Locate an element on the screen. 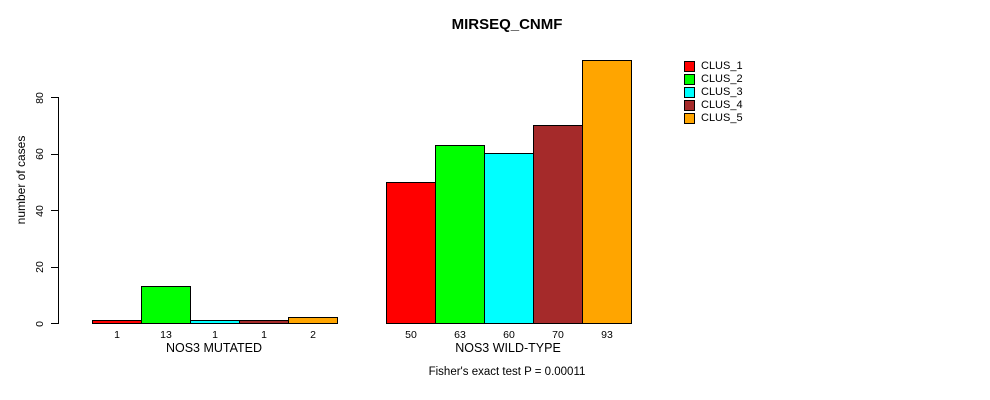  bar-clus_3-mutated is located at coordinates (215, 322).